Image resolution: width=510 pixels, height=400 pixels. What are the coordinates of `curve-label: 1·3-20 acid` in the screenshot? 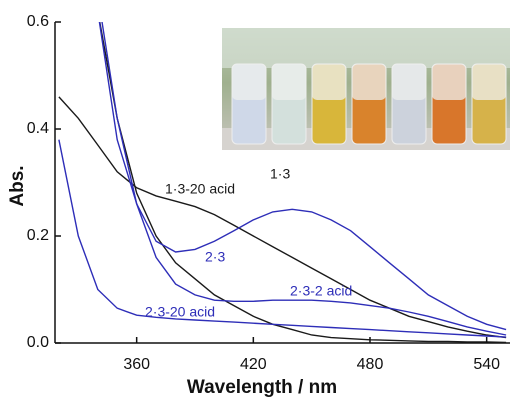 It's located at (200, 189).